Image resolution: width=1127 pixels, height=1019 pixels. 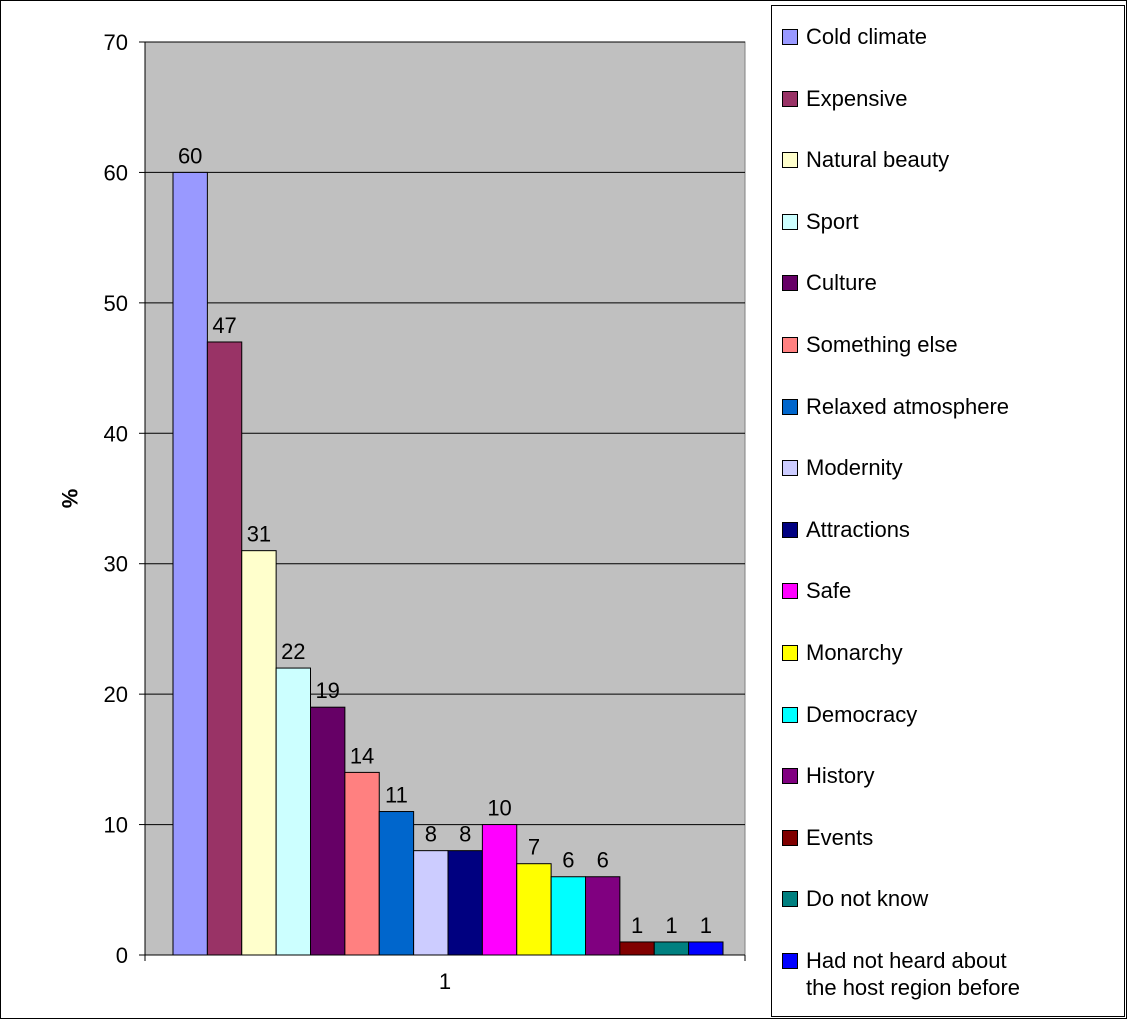 I want to click on bar-value-label: 47, so click(x=224, y=325).